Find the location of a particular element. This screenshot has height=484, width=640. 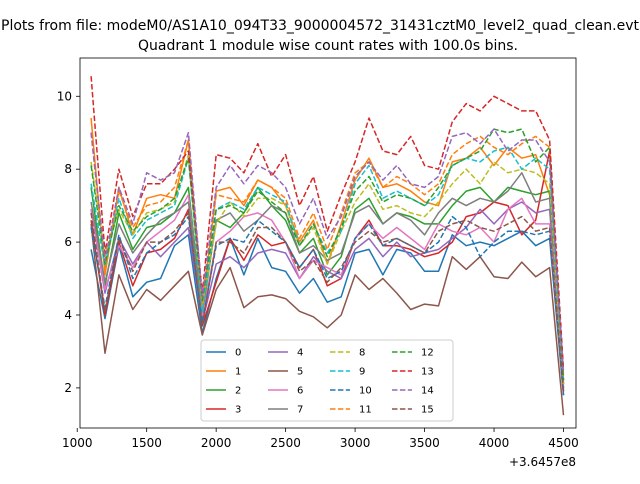

legend-box is located at coordinates (327, 380).